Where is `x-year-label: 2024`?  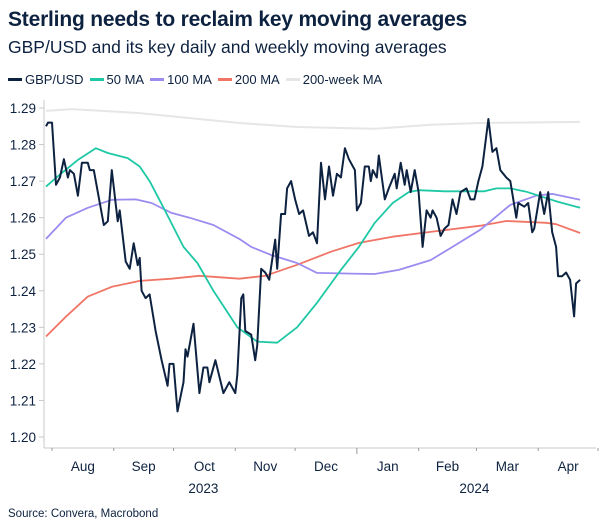
x-year-label: 2024 is located at coordinates (474, 488).